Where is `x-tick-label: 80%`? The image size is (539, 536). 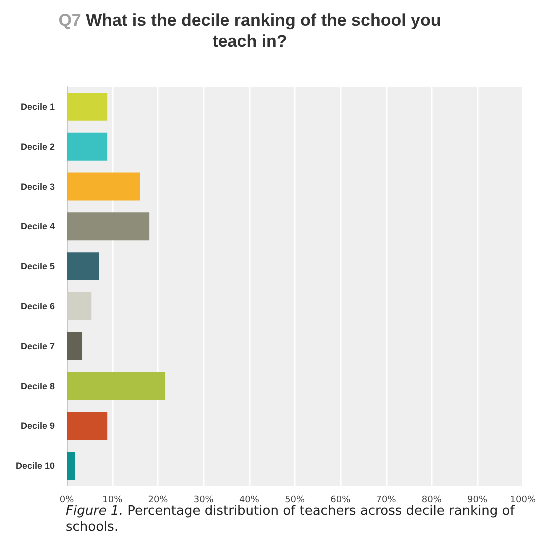 x-tick-label: 80% is located at coordinates (432, 501).